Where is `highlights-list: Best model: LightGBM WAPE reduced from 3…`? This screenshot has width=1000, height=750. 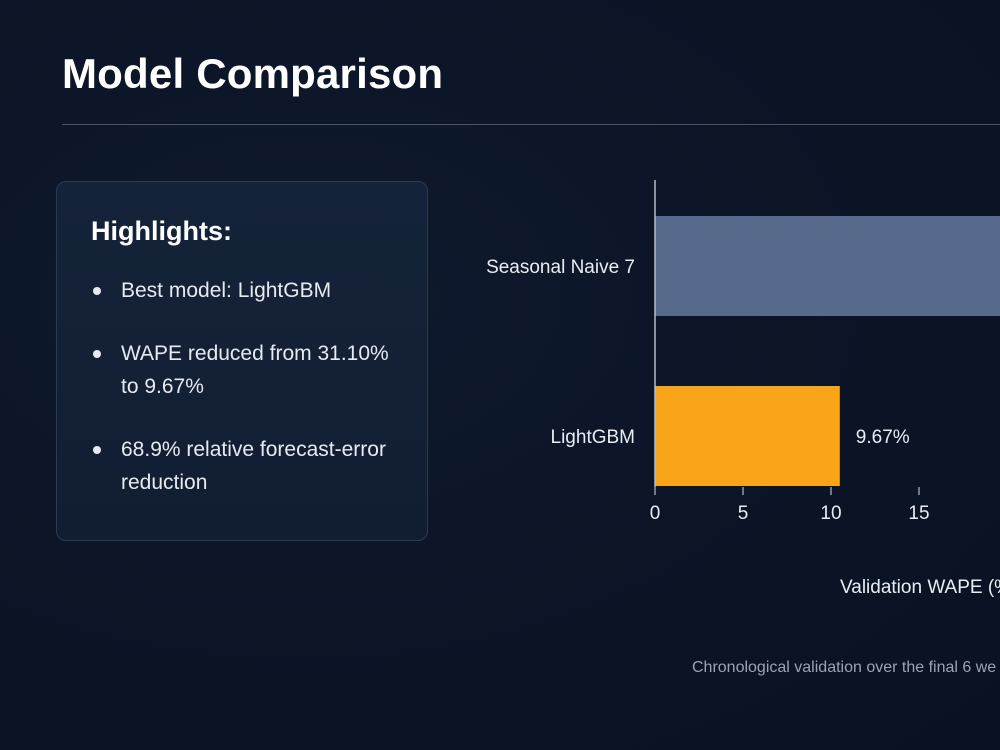 highlights-list: Best model: LightGBM WAPE reduced from 3… is located at coordinates (251, 386).